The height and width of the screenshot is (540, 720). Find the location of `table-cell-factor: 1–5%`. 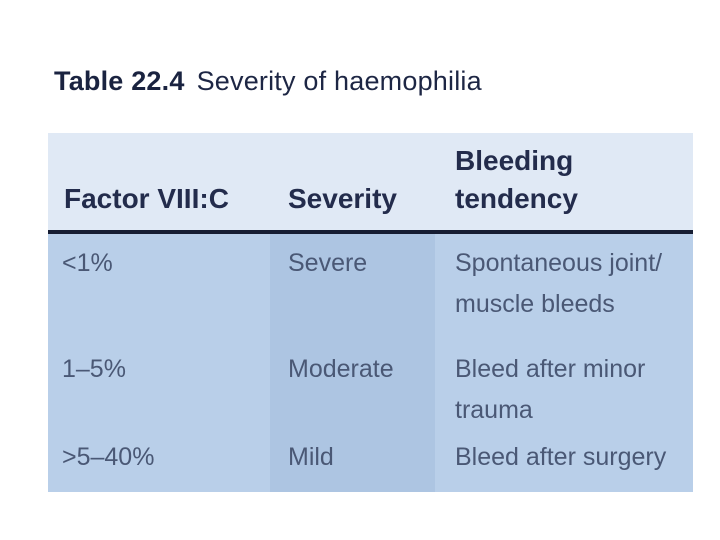

table-cell-factor: 1–5% is located at coordinates (159, 384).